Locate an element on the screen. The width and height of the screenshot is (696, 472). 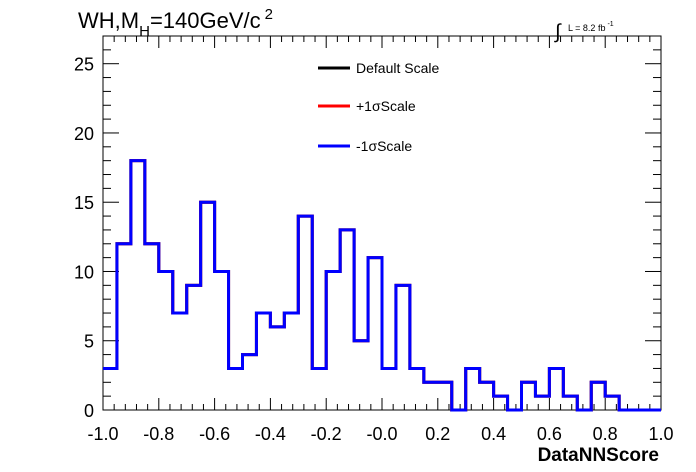
x-tick-label: -0.4 is located at coordinates (270, 434).